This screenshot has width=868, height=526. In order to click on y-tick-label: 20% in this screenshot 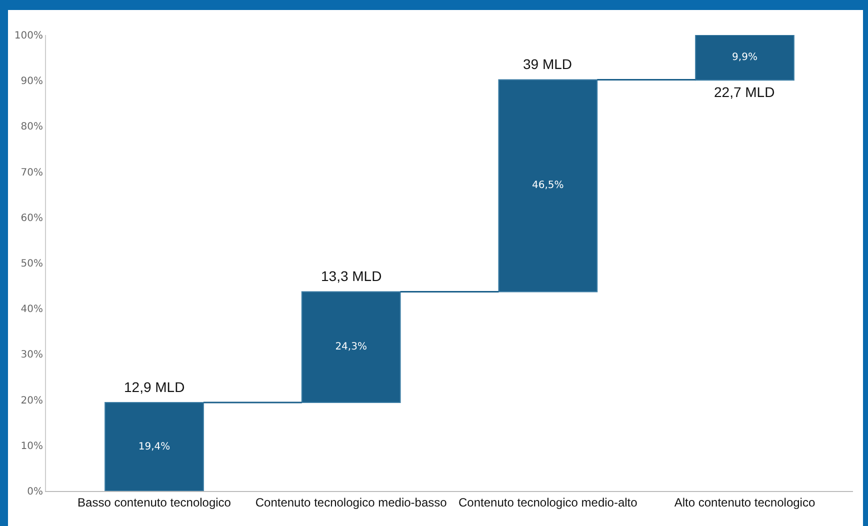, I will do `click(31, 400)`.